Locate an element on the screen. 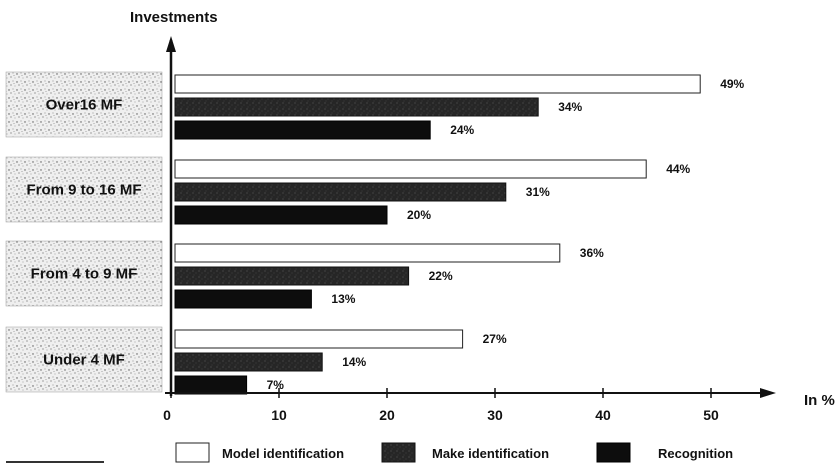 Image resolution: width=839 pixels, height=463 pixels. value-label: 7% is located at coordinates (276, 385).